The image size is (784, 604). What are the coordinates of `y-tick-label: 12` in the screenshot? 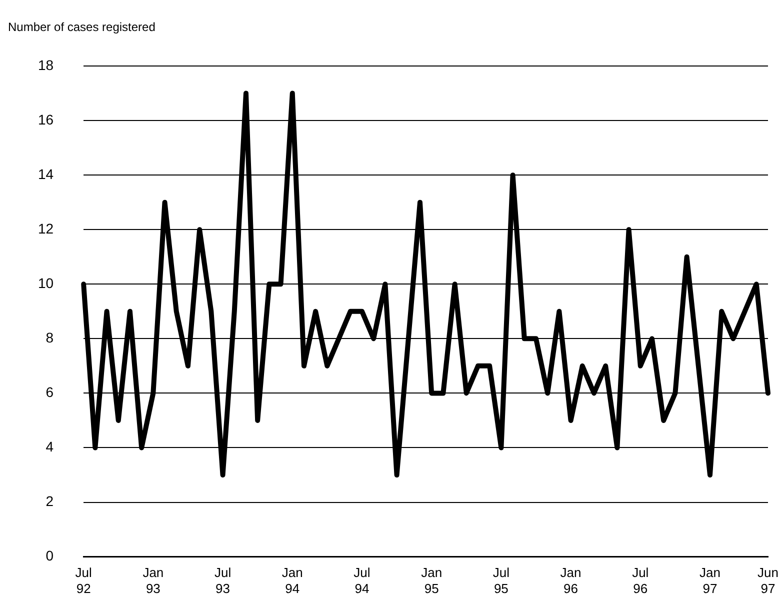 It's located at (46, 228).